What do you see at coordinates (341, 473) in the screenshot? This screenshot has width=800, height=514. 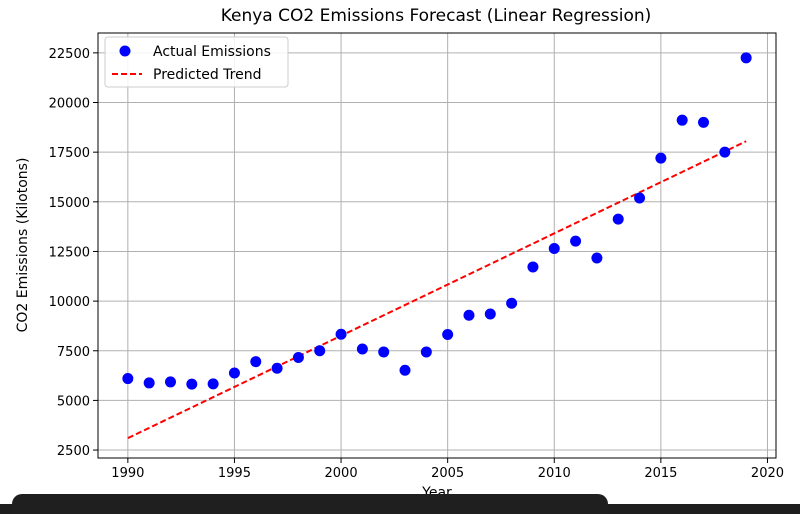 I see `x-tick-label: 2000` at bounding box center [341, 473].